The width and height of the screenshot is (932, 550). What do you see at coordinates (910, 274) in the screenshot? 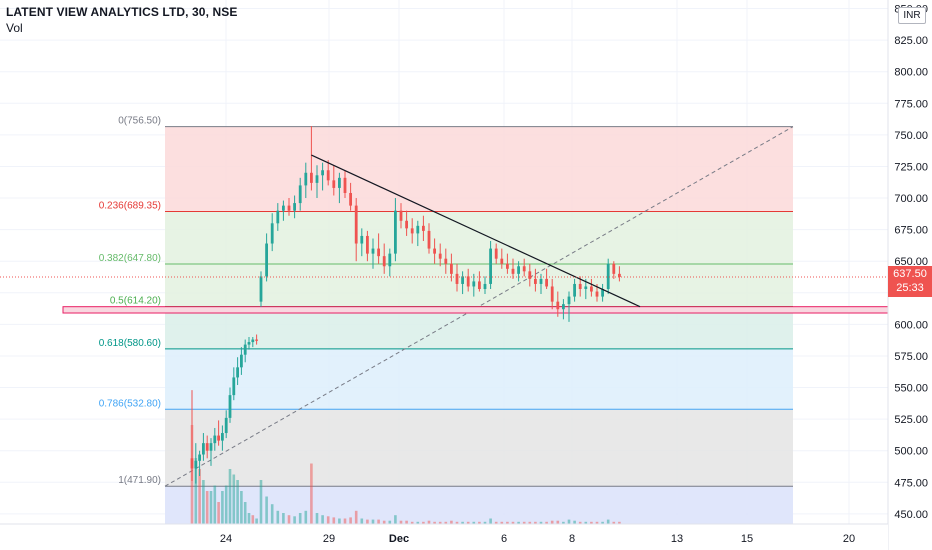
I see `current-price: 637.50` at bounding box center [910, 274].